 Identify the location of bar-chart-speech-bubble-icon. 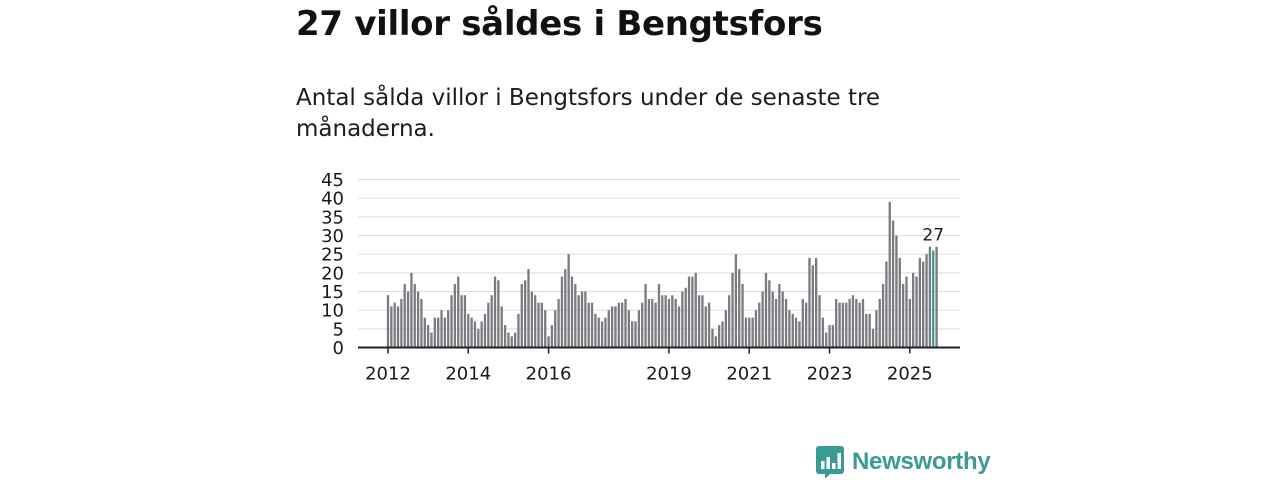
(830, 462).